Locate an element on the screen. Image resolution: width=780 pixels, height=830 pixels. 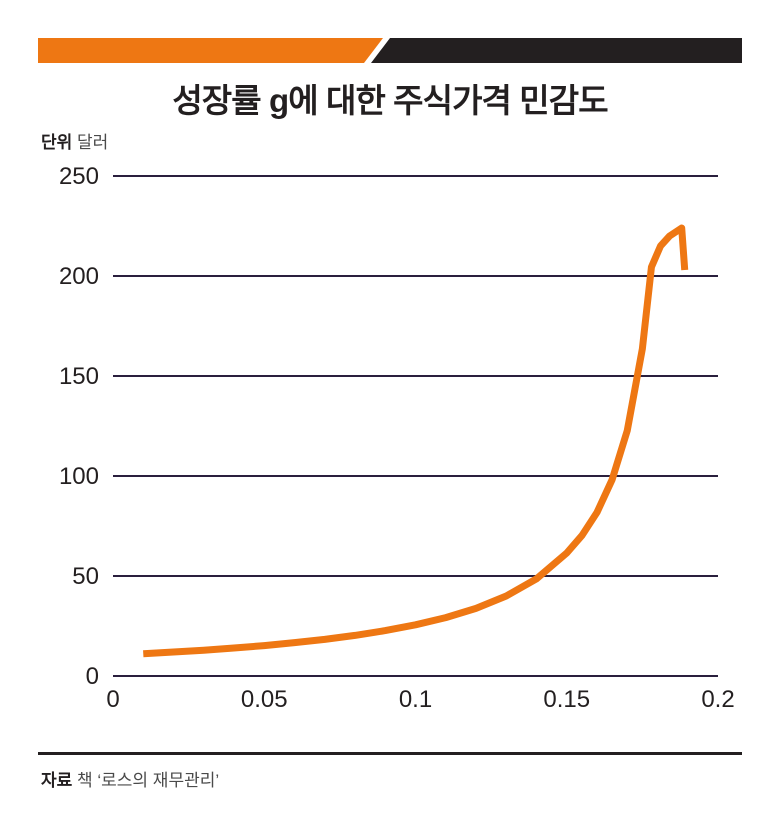
source-note-key: 자료 is located at coordinates (57, 780).